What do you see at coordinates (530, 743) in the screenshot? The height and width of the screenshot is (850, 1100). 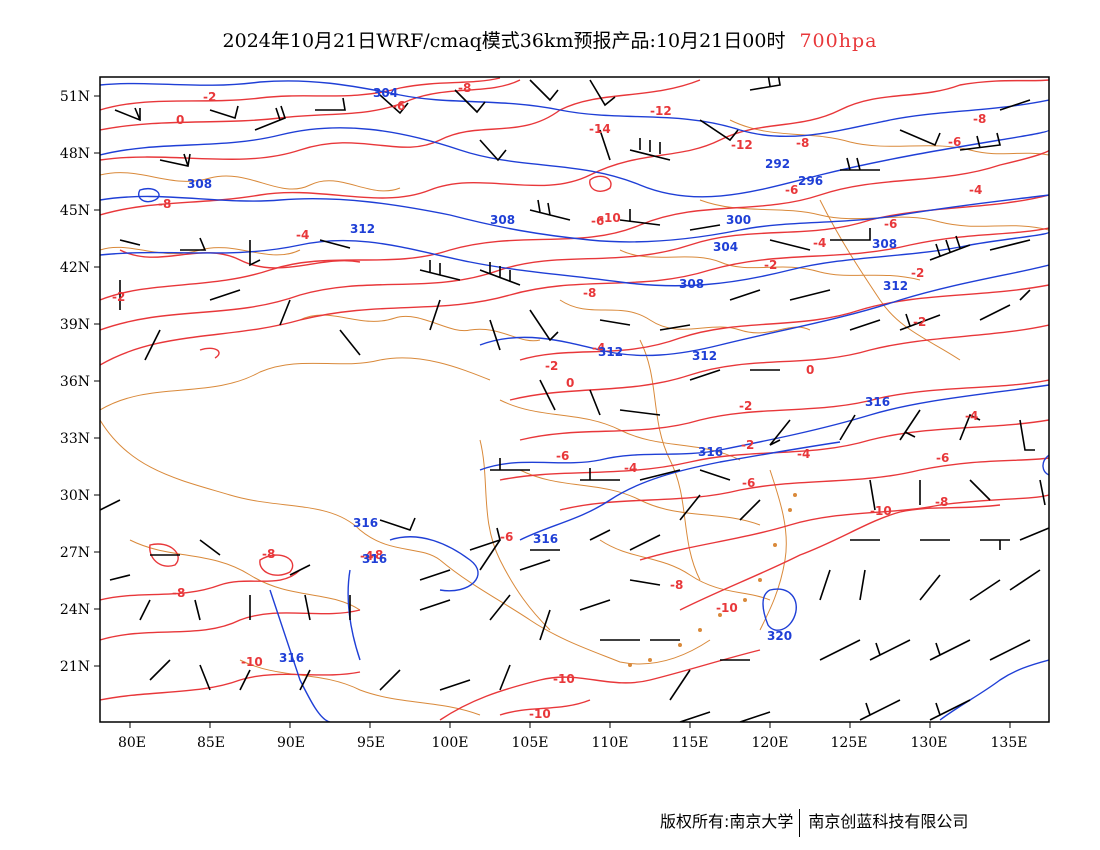 I see `x-tick-label: 105E` at bounding box center [530, 743].